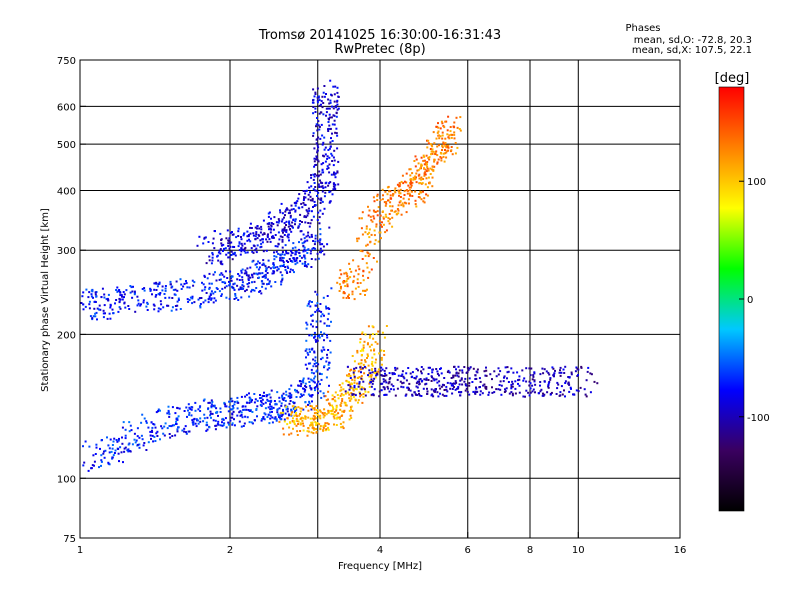  Describe the element at coordinates (230, 550) in the screenshot. I see `x-tick-label: 2` at that location.